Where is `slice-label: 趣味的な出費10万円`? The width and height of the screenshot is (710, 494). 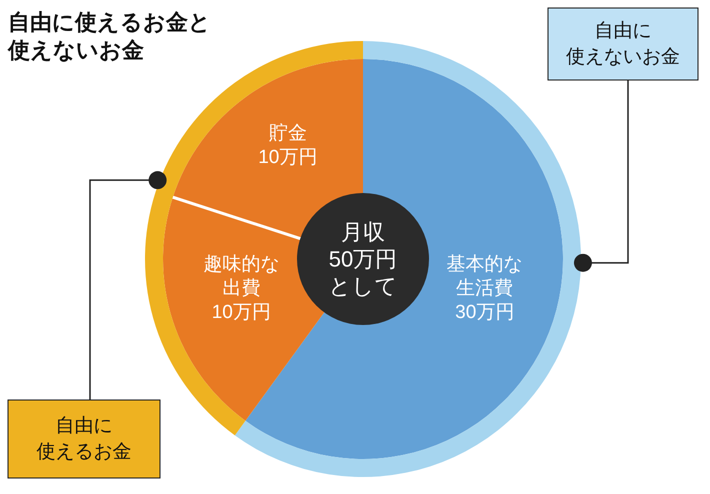
slice-label: 趣味的な出費10万円 is located at coordinates (241, 289).